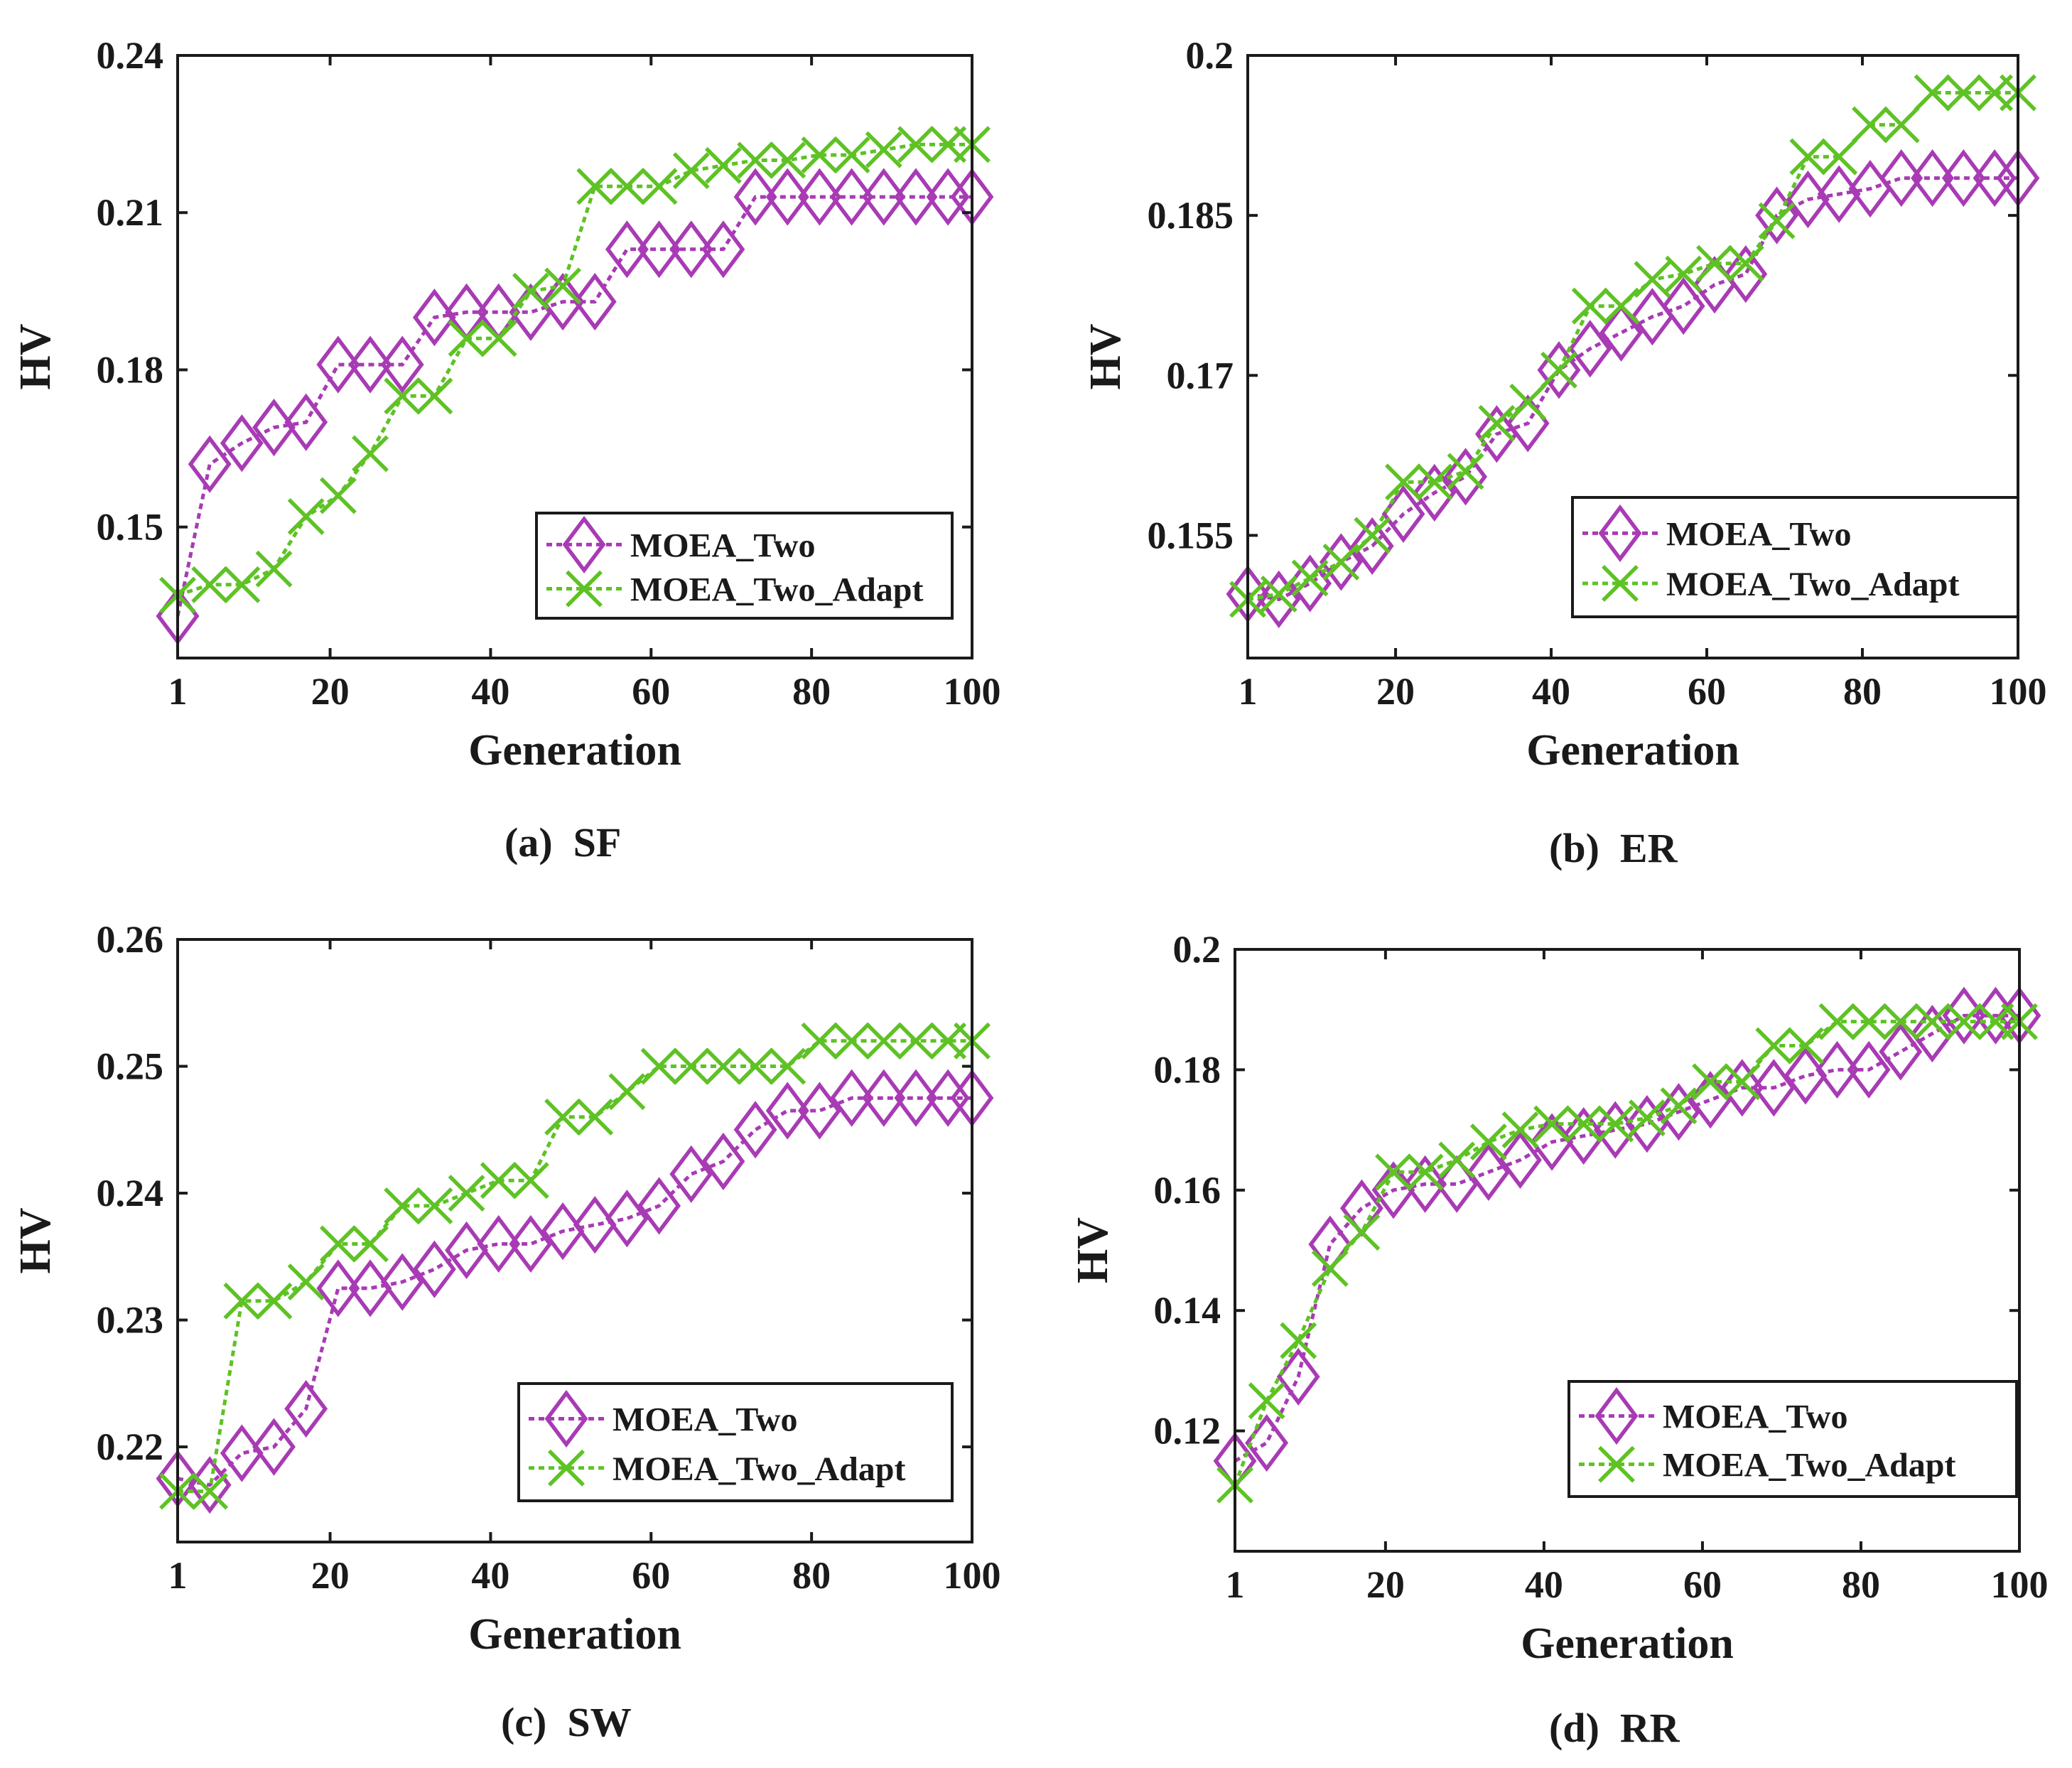 The width and height of the screenshot is (2072, 1768). What do you see at coordinates (1191, 216) in the screenshot?
I see `y-tick-label: 0.185` at bounding box center [1191, 216].